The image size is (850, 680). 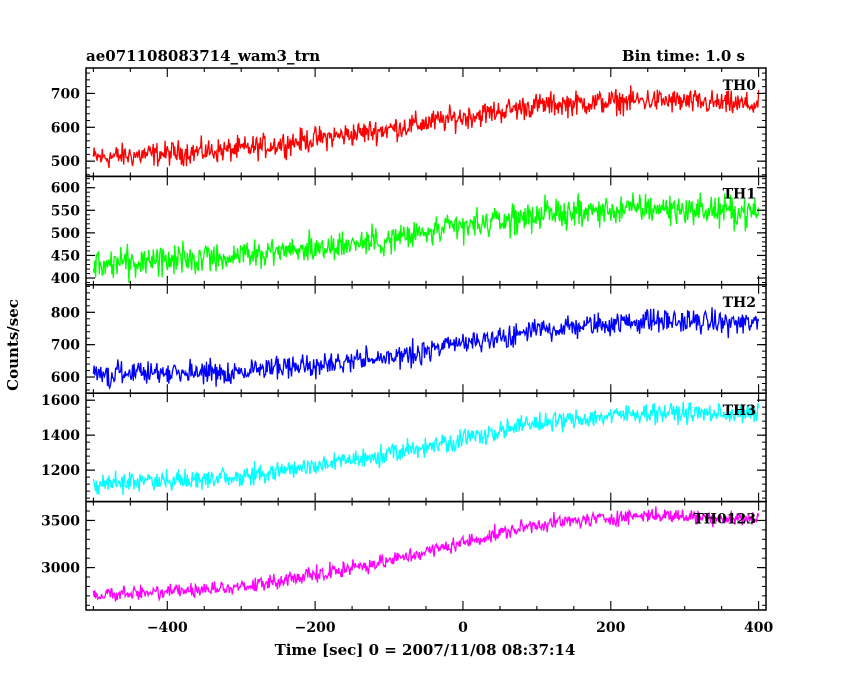 What do you see at coordinates (426, 127) in the screenshot?
I see `series-line-th0` at bounding box center [426, 127].